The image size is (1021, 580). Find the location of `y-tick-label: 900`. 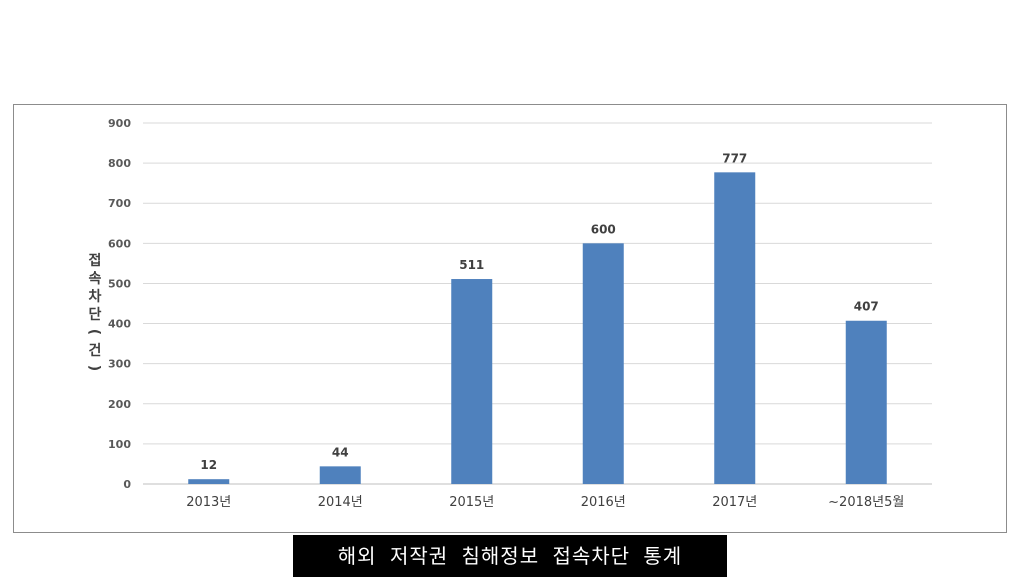

y-tick-label: 900 is located at coordinates (119, 123).